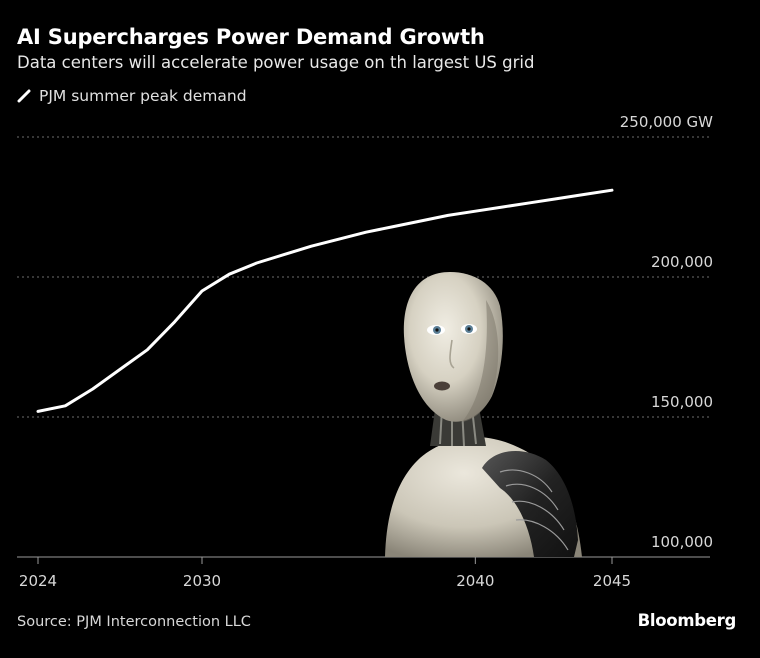  Describe the element at coordinates (202, 581) in the screenshot. I see `x-tick-label: 2030` at that location.